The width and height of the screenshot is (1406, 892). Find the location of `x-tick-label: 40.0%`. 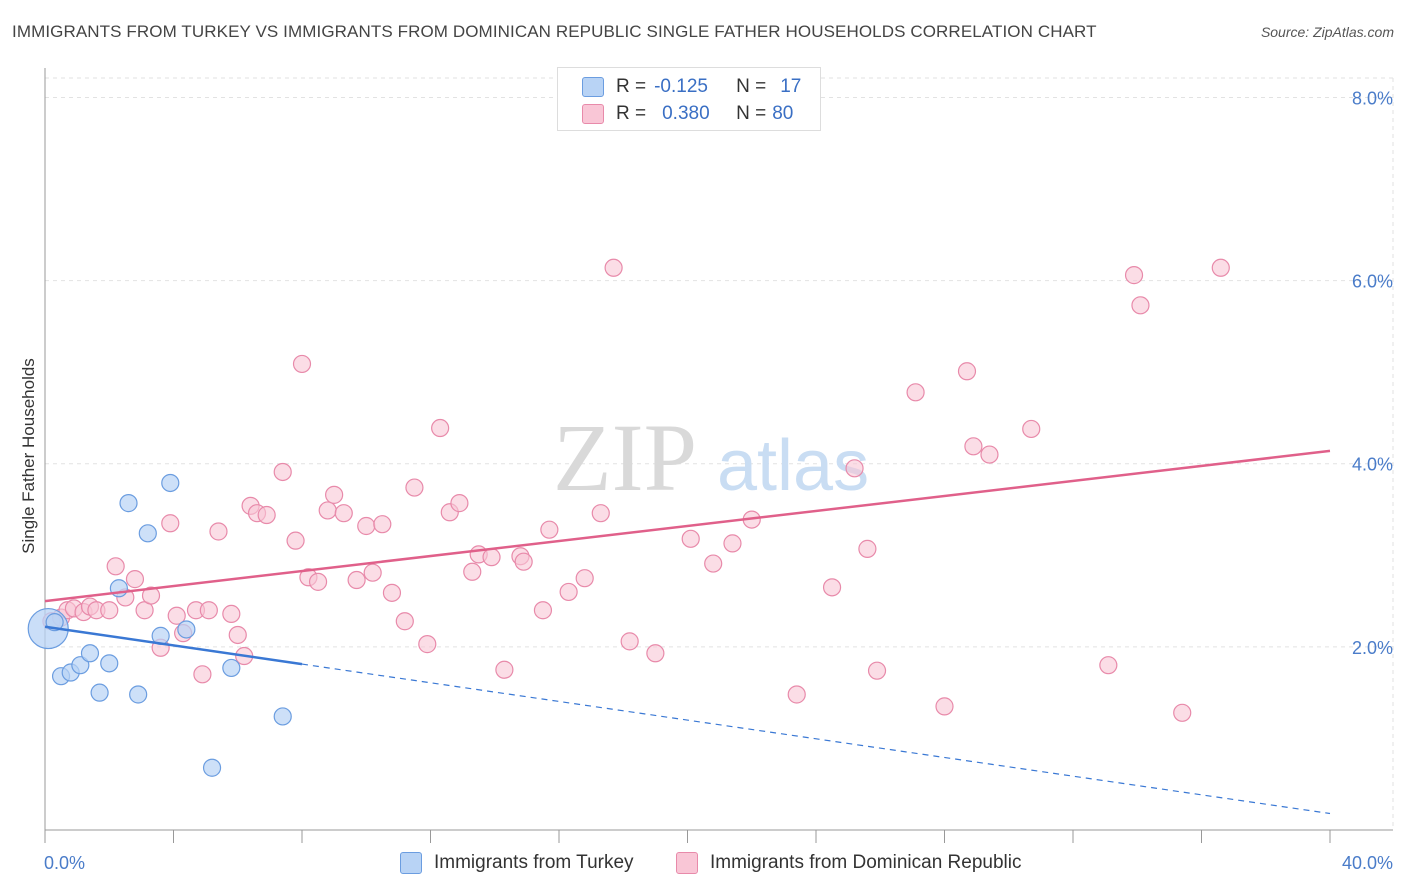

x-tick-label: 40.0% is located at coordinates (1367, 863).